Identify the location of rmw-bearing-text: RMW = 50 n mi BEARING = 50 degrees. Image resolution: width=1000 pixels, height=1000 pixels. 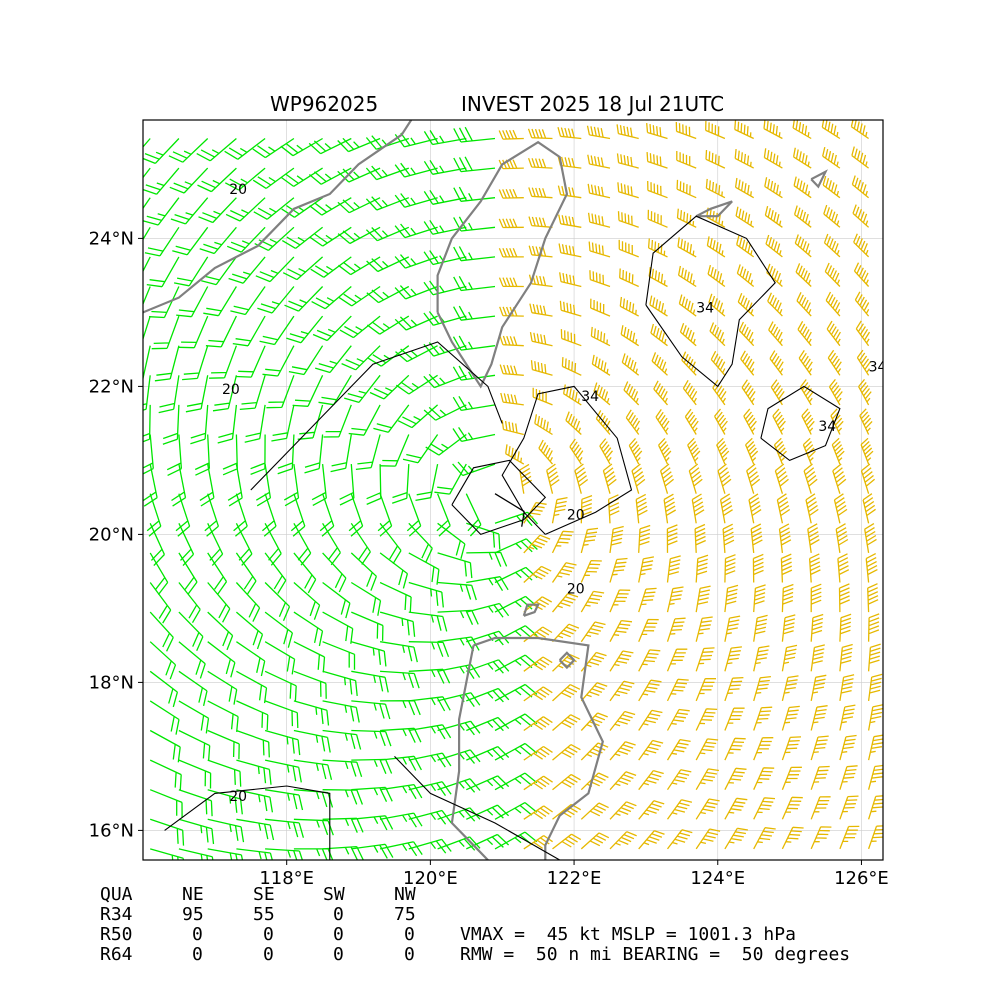
(655, 954).